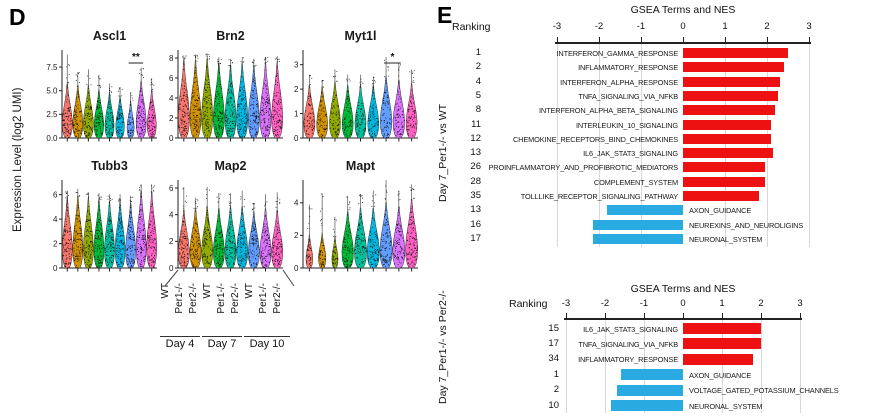 The height and width of the screenshot is (417, 881). I want to click on day-label-1: Day 4, so click(180, 343).